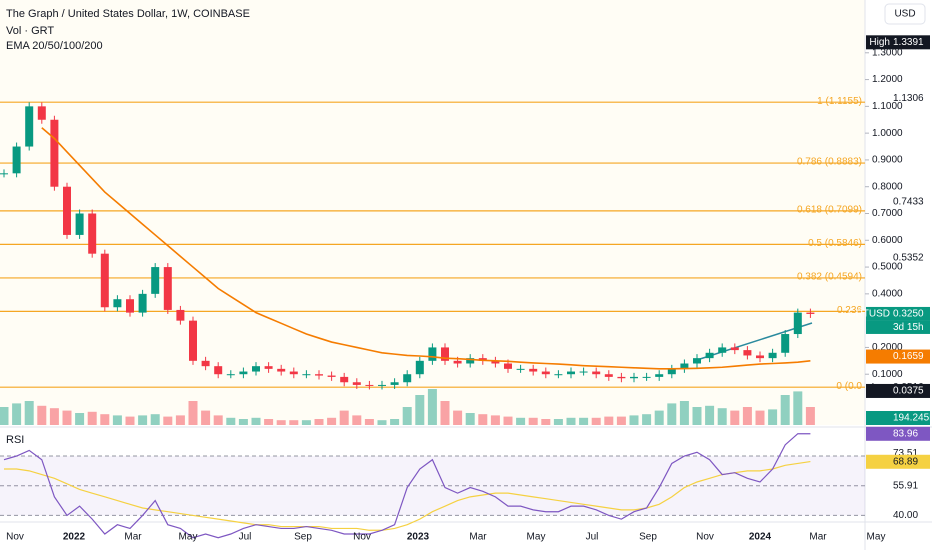 The height and width of the screenshot is (550, 932). Describe the element at coordinates (887, 213) in the screenshot. I see `y-tick-label: 0.7000` at that location.